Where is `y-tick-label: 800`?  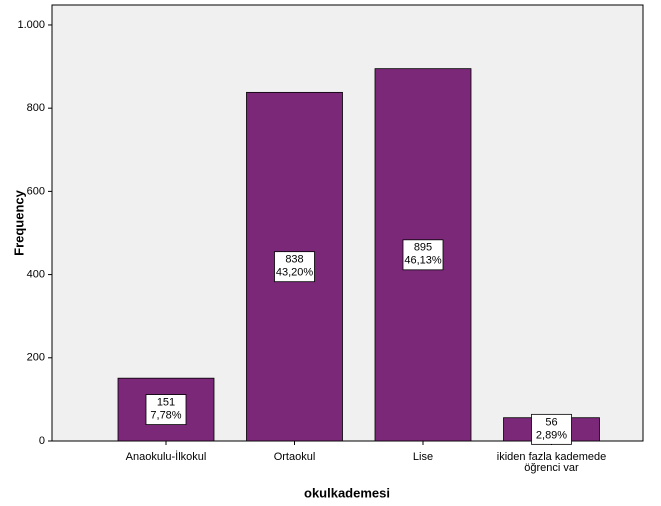
y-tick-label: 800 is located at coordinates (36, 108).